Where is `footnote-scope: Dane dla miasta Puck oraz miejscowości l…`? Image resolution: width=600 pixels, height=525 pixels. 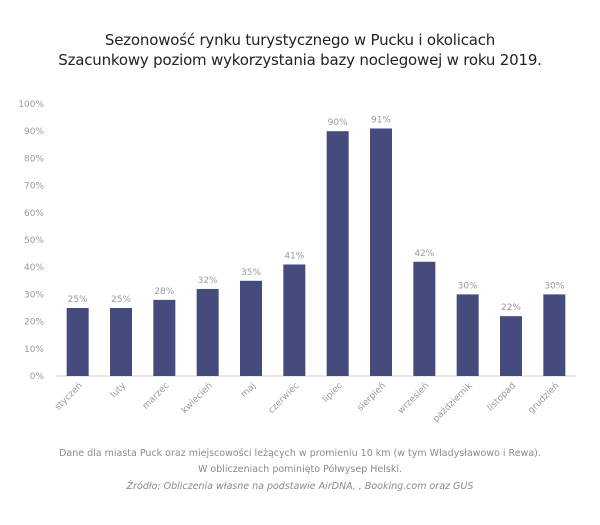
footnote-scope: Dane dla miasta Puck oraz miejscowości l… is located at coordinates (300, 453).